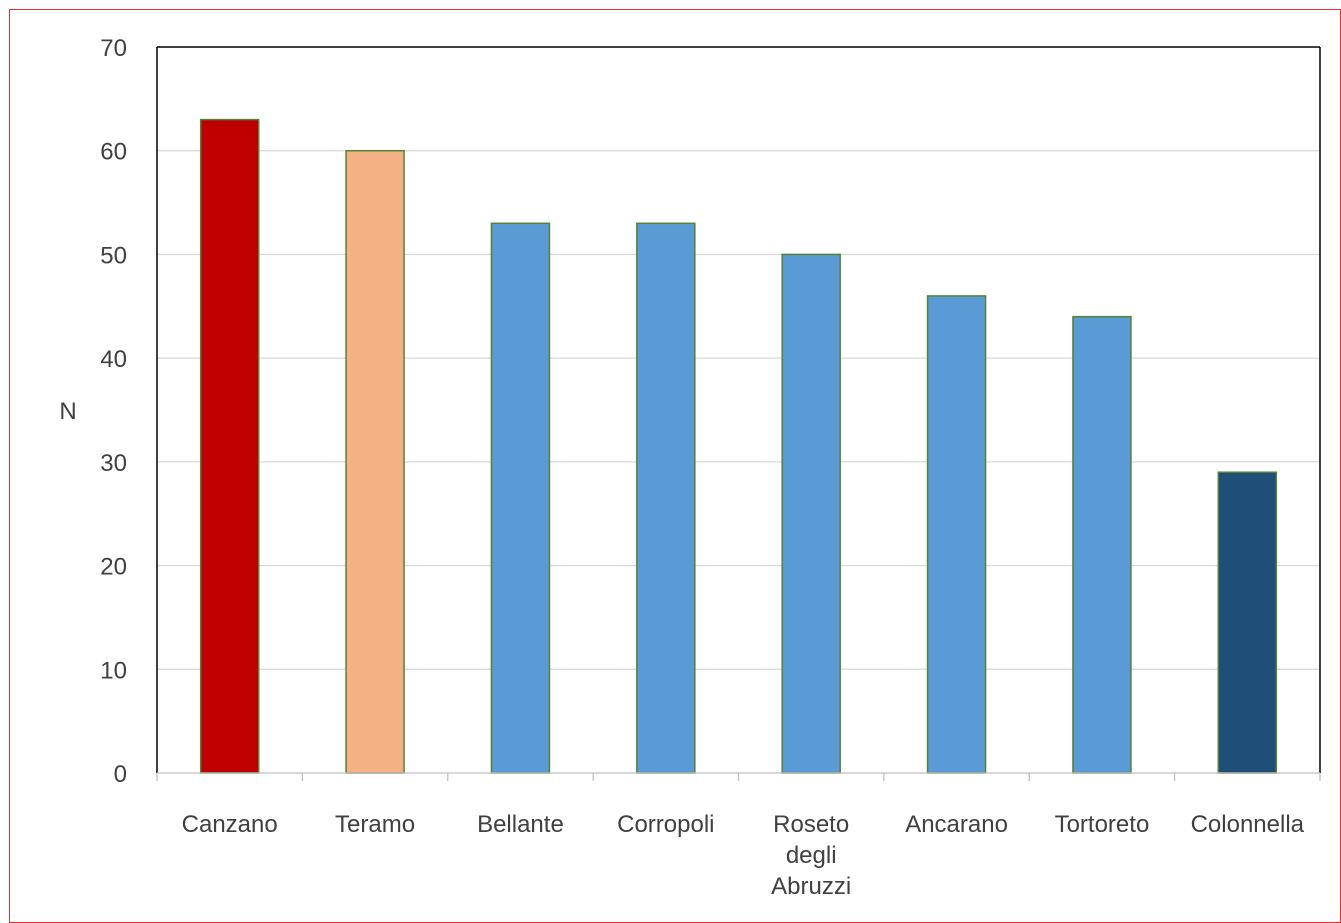  Describe the element at coordinates (113, 255) in the screenshot. I see `y-tick-label: 50` at that location.